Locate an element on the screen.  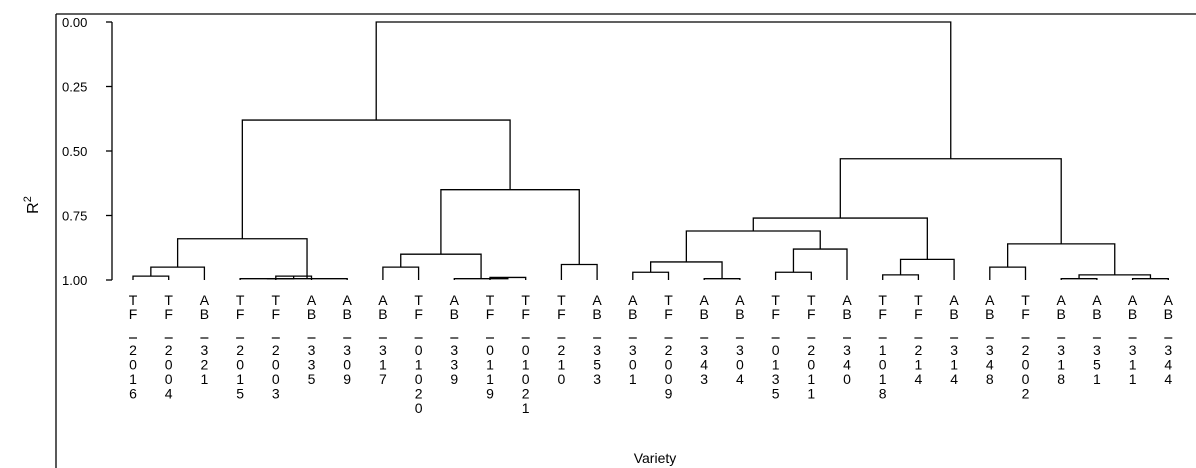
y-tick-label: 0.50 is located at coordinates (74, 151).